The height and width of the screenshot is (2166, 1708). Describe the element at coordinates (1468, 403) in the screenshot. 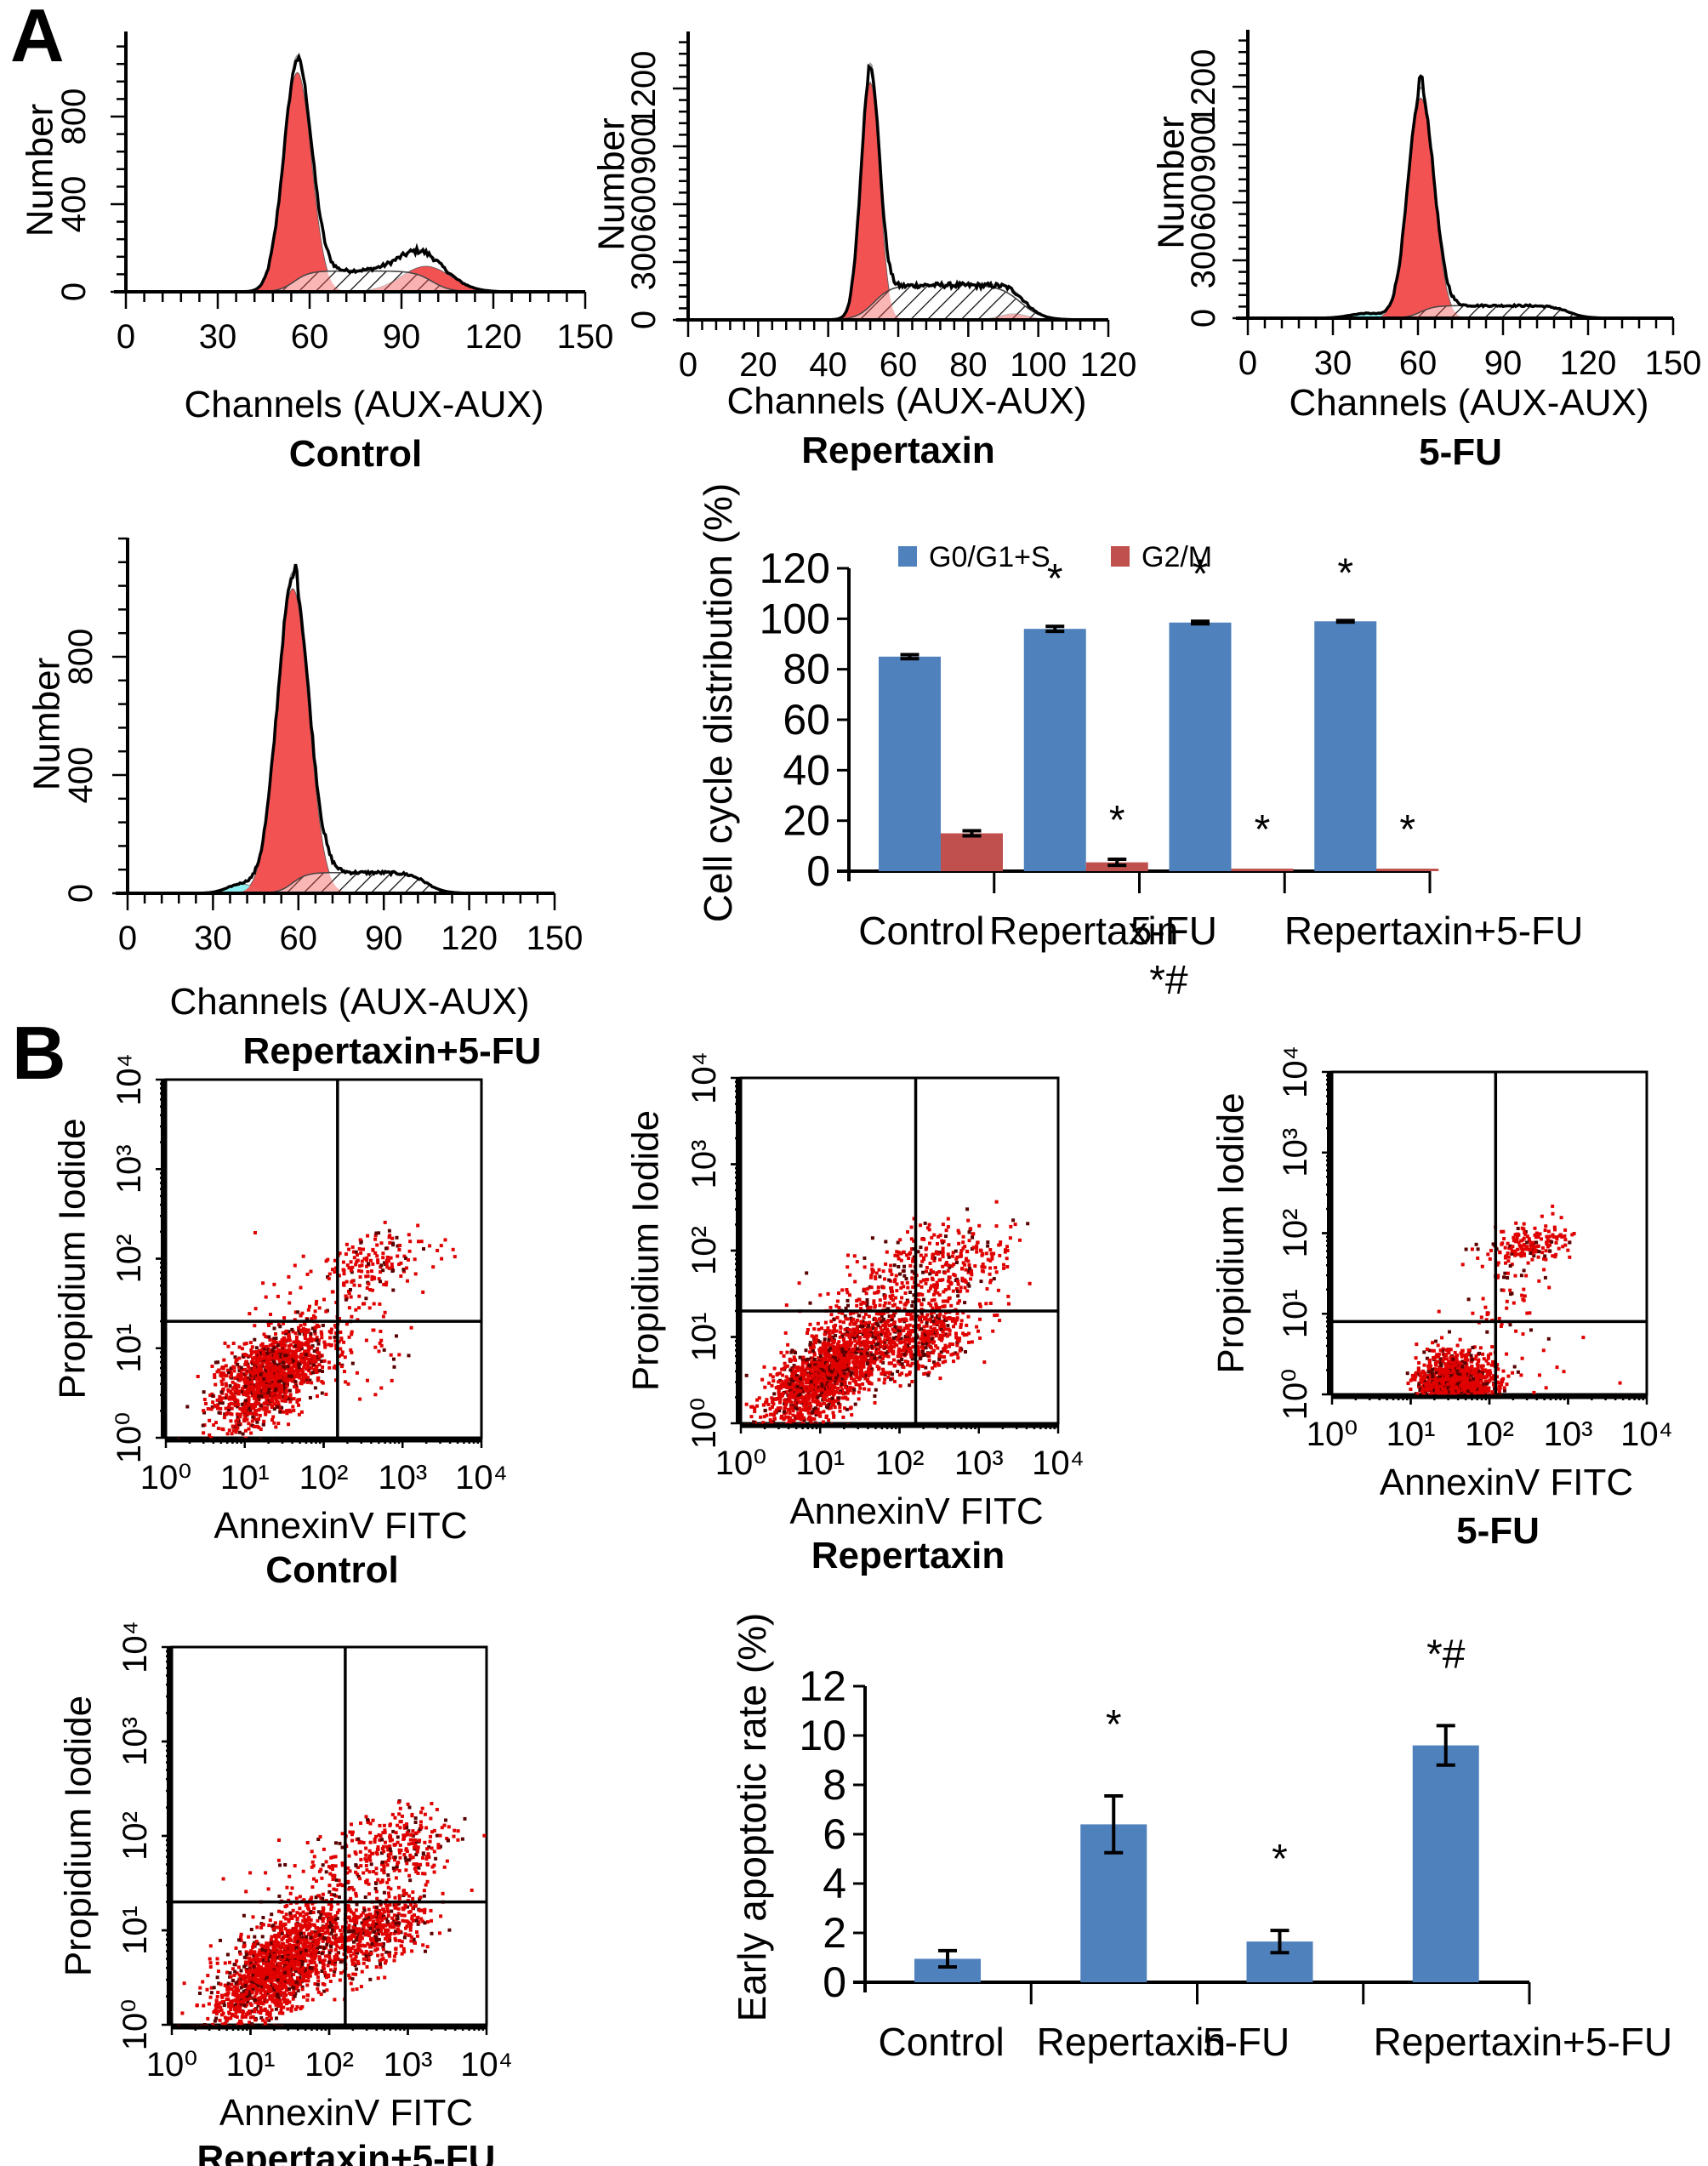

I see `x-axis-title: Channels (AUX-AUX)` at that location.